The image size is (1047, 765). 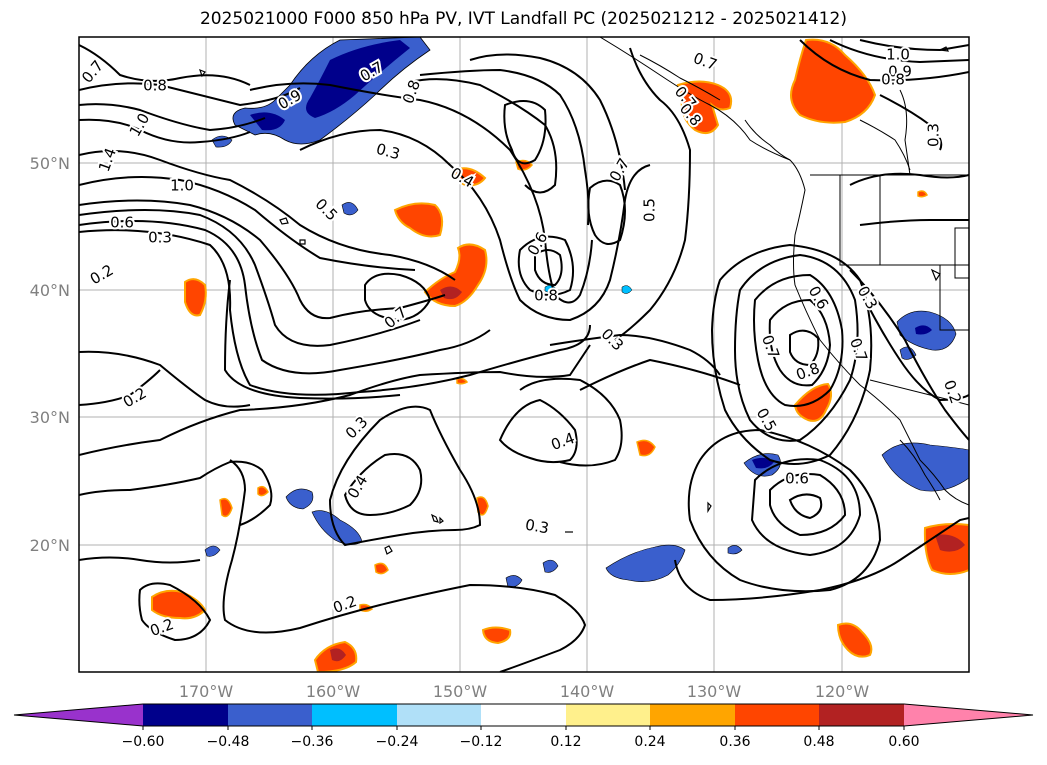 What do you see at coordinates (50, 290) in the screenshot?
I see `lat-label: 40°N` at bounding box center [50, 290].